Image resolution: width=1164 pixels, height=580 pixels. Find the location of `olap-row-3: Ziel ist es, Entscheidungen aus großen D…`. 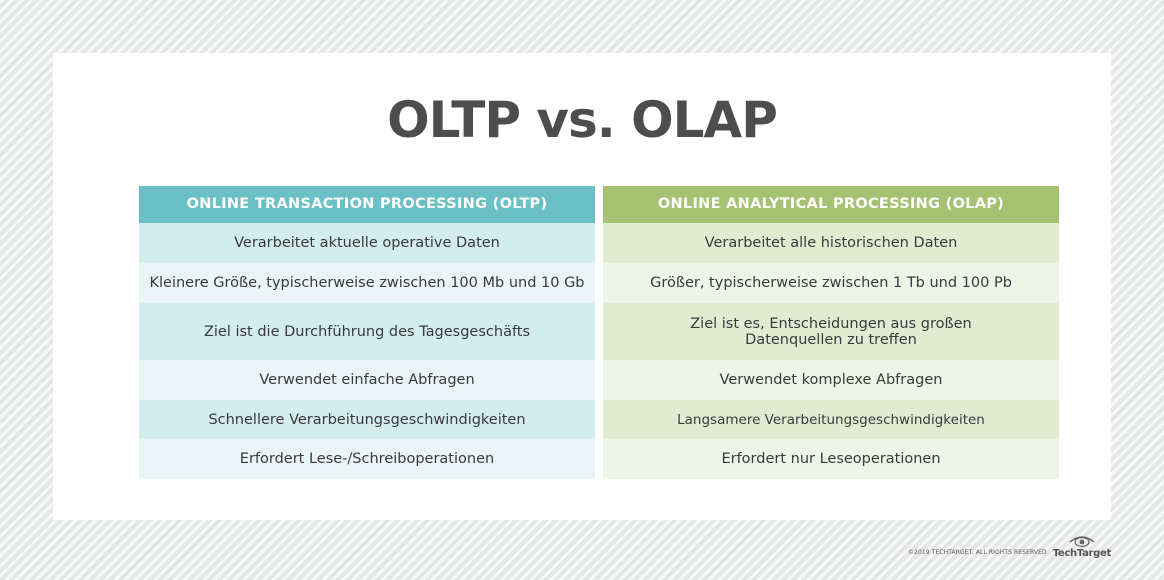

olap-row-3: Ziel ist es, Entscheidungen aus großen D… is located at coordinates (831, 331).